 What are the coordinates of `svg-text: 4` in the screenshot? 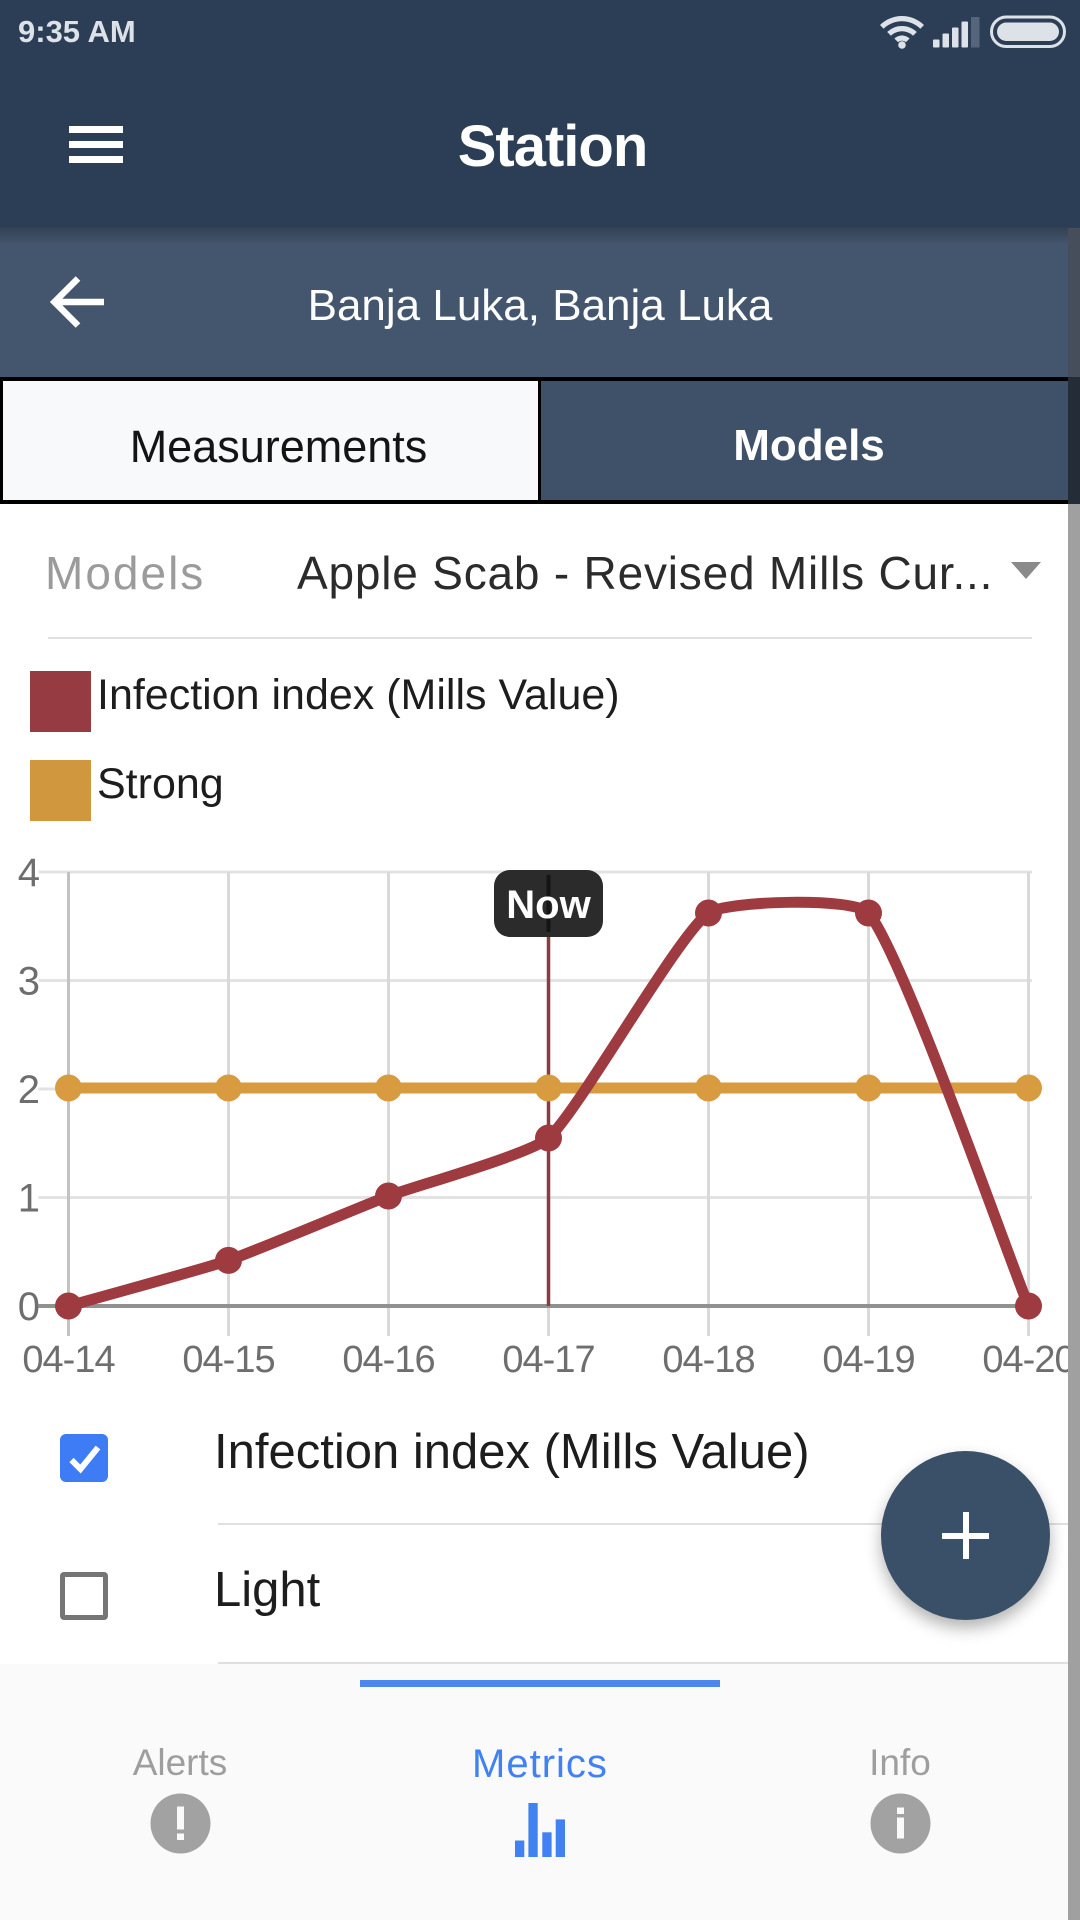 It's located at (29, 873).